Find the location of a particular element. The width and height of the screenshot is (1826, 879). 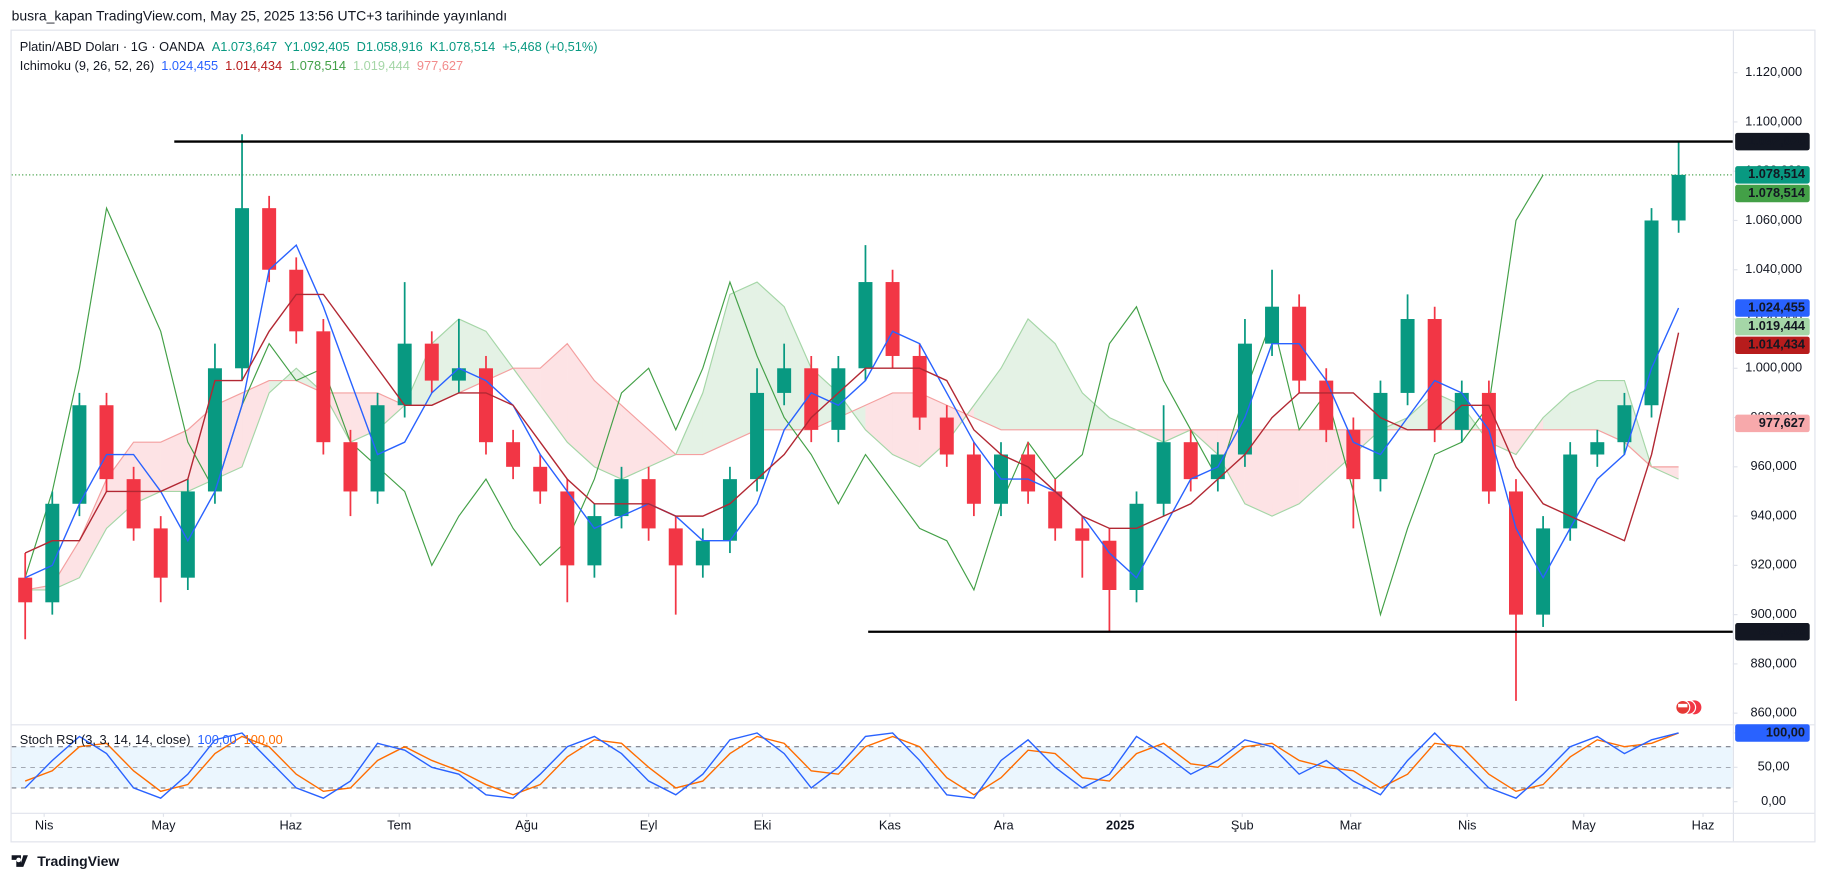

price-label: 1.078,514 is located at coordinates (1777, 192).